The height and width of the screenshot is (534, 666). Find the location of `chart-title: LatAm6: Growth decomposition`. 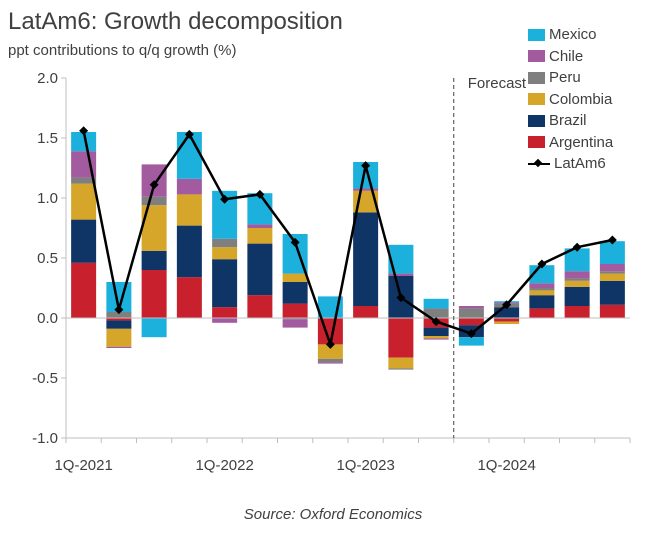

chart-title: LatAm6: Growth decomposition is located at coordinates (175, 21).